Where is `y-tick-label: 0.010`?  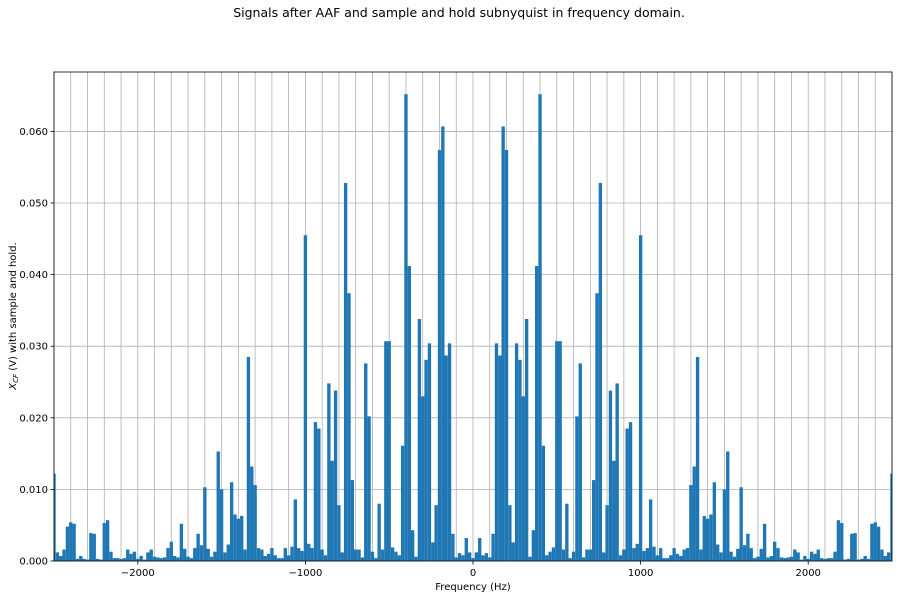 y-tick-label: 0.010 is located at coordinates (33, 490).